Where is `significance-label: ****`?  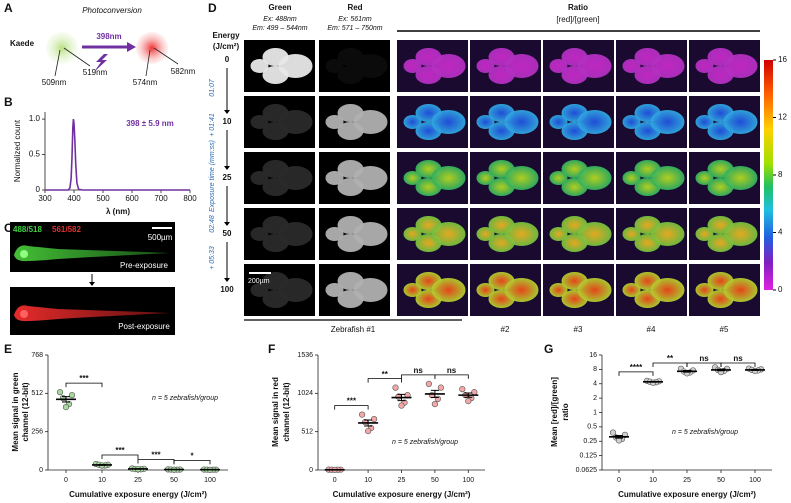 significance-label: **** is located at coordinates (636, 367).